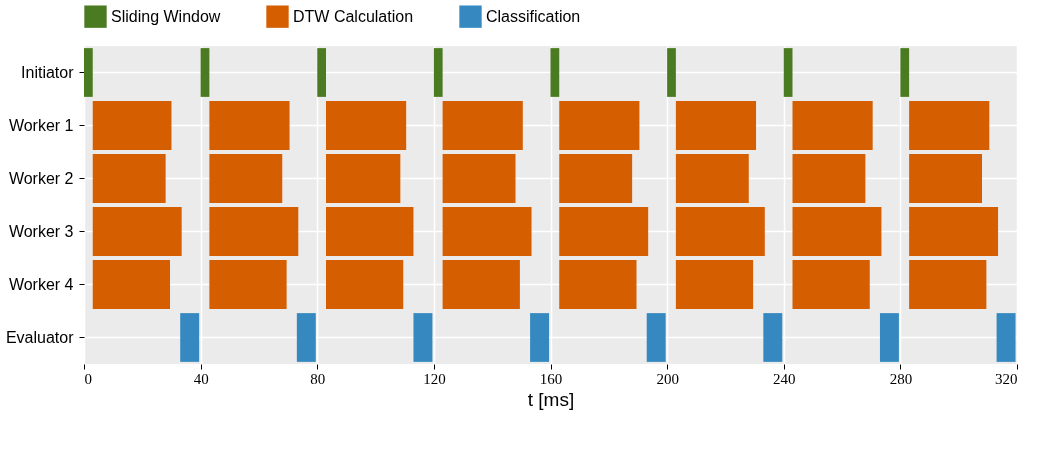  Describe the element at coordinates (533, 16) in the screenshot. I see `legend-label: Classification` at that location.